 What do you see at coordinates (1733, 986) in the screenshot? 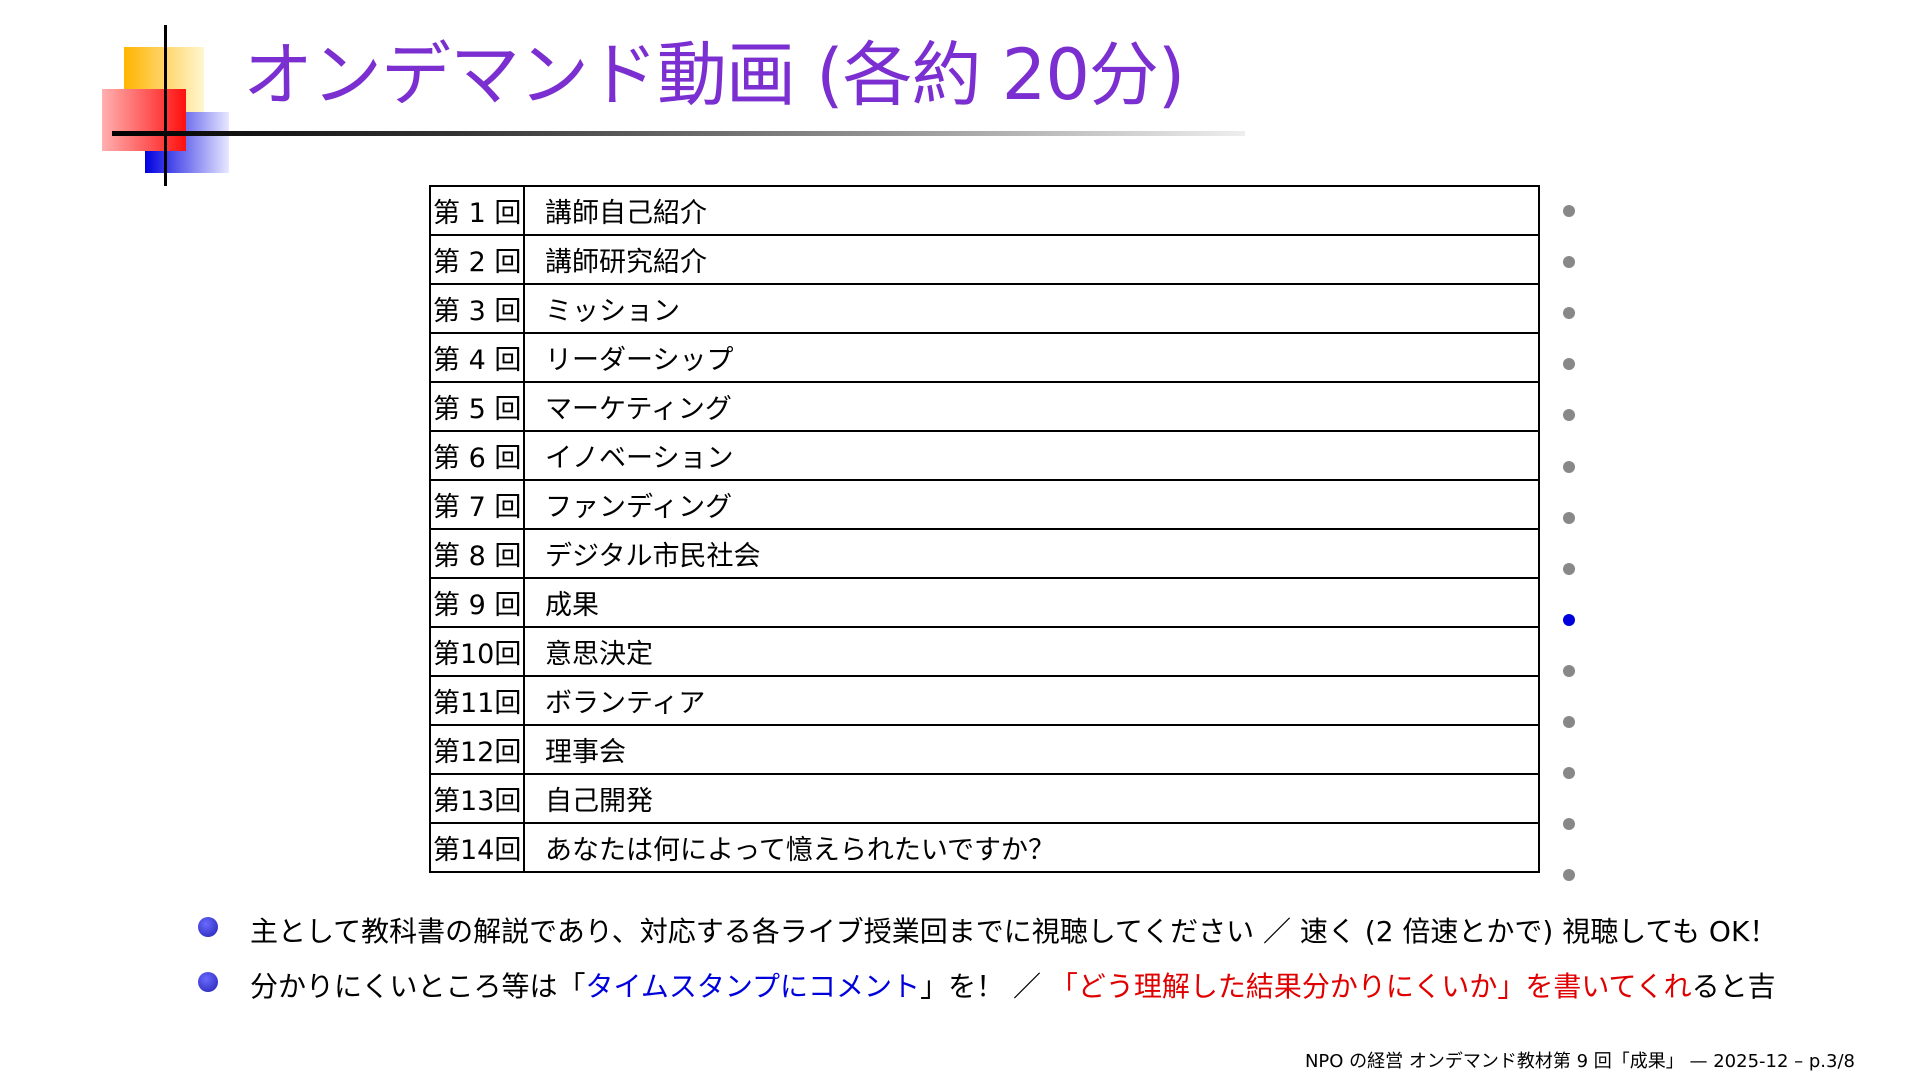
I see `text: ると吉` at bounding box center [1733, 986].